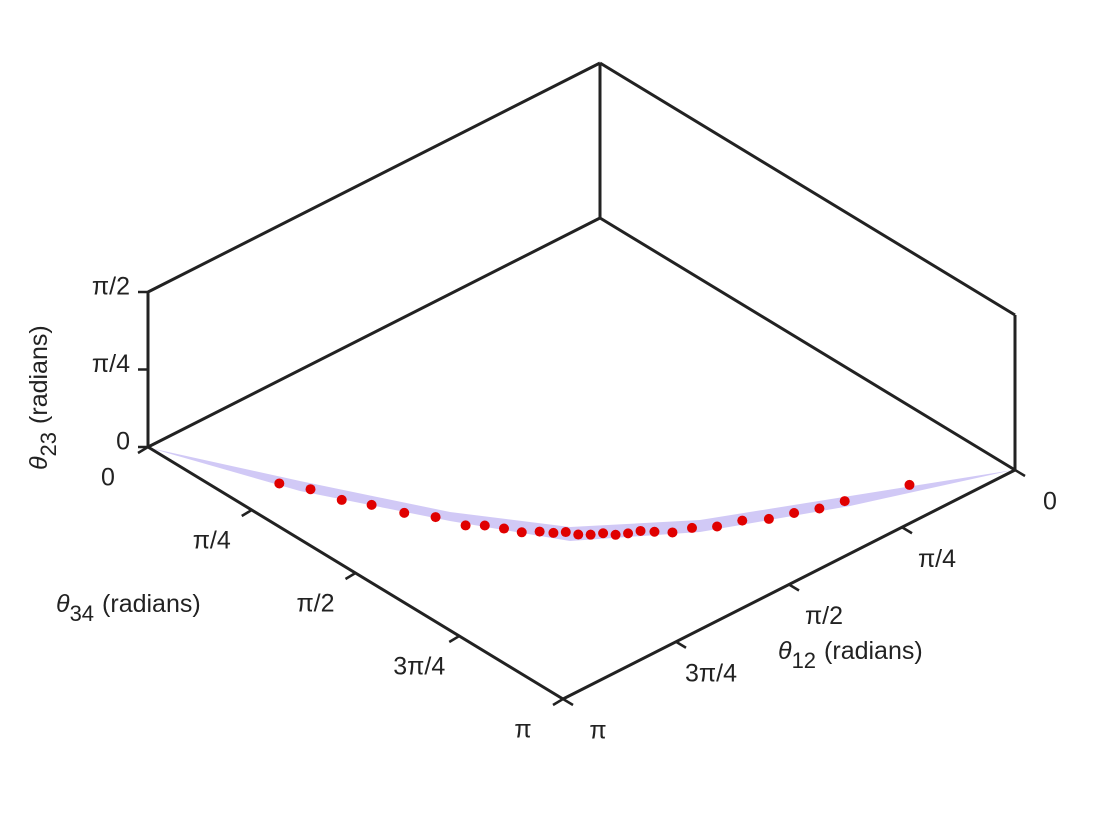 The width and height of the screenshot is (1120, 840). What do you see at coordinates (804, 660) in the screenshot?
I see `label-subscript: 12` at bounding box center [804, 660].